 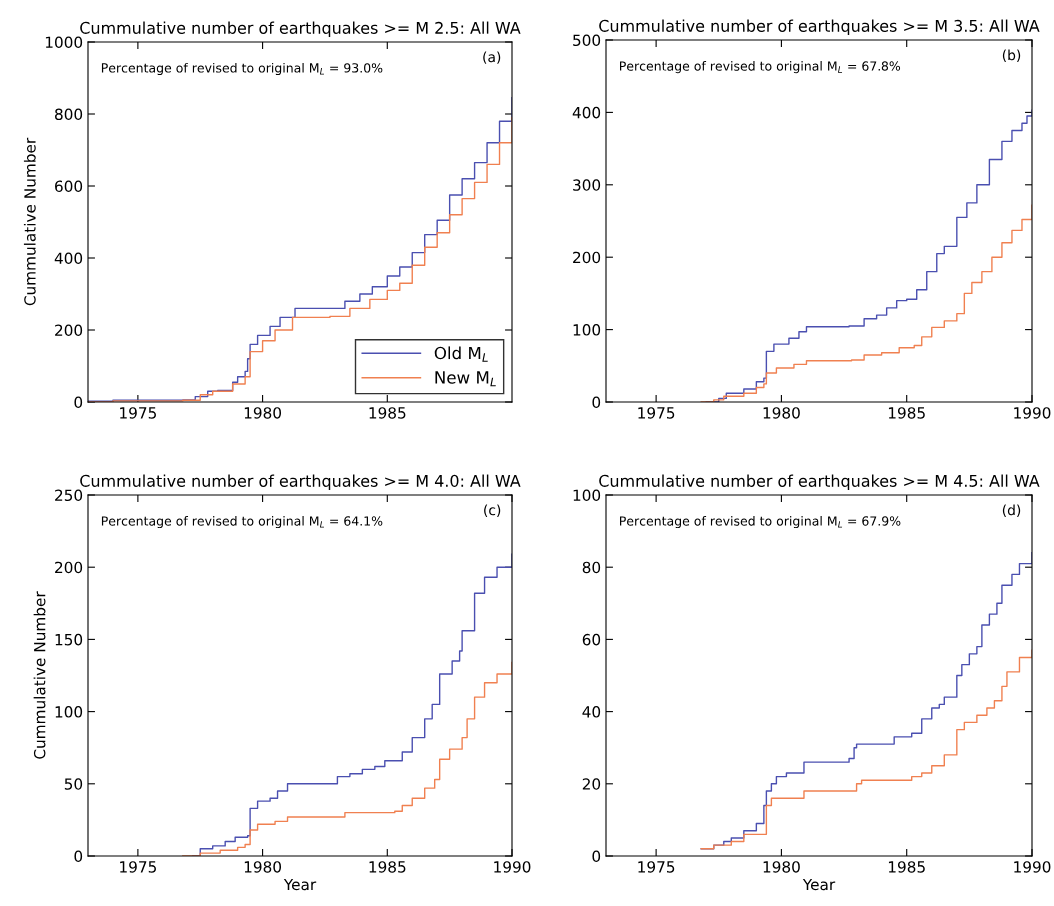 What do you see at coordinates (760, 67) in the screenshot?
I see `annotation: Percentage of revised to original M$_{L}$ = 67.8%` at bounding box center [760, 67].